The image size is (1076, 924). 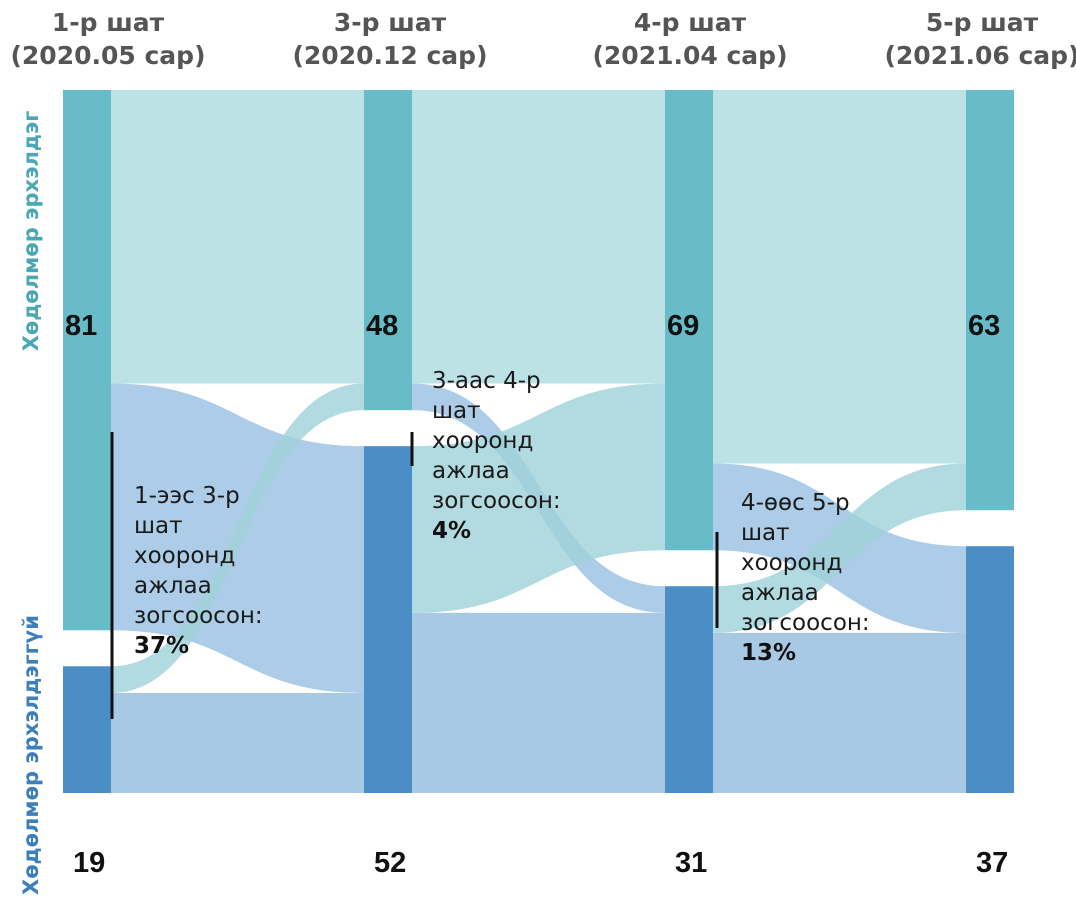 I want to click on stage-title-3: 4-р шат, so click(x=690, y=22).